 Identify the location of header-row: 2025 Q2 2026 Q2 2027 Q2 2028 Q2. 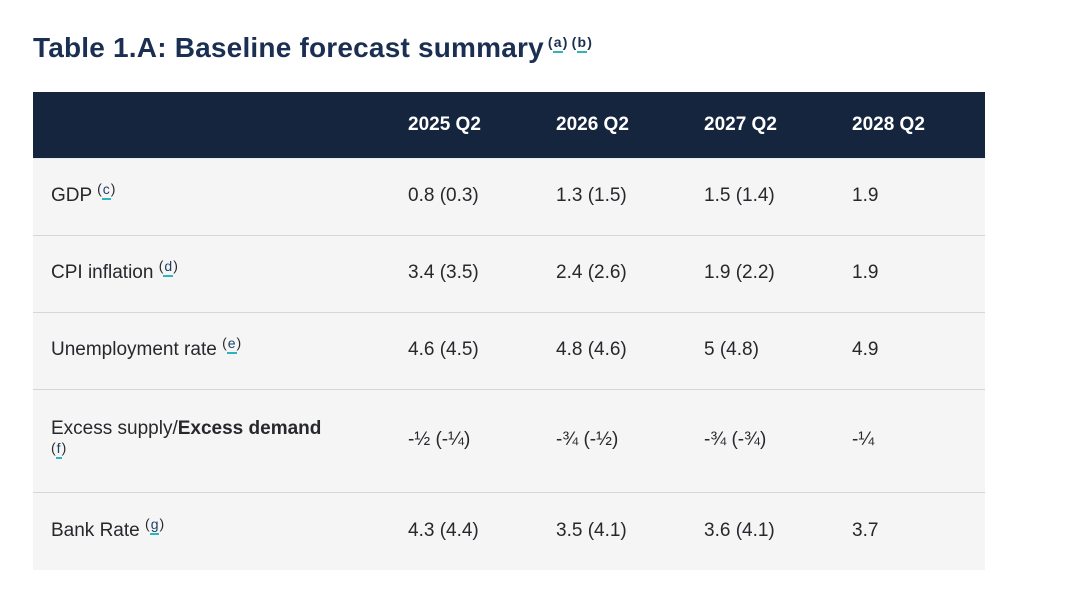
(509, 125).